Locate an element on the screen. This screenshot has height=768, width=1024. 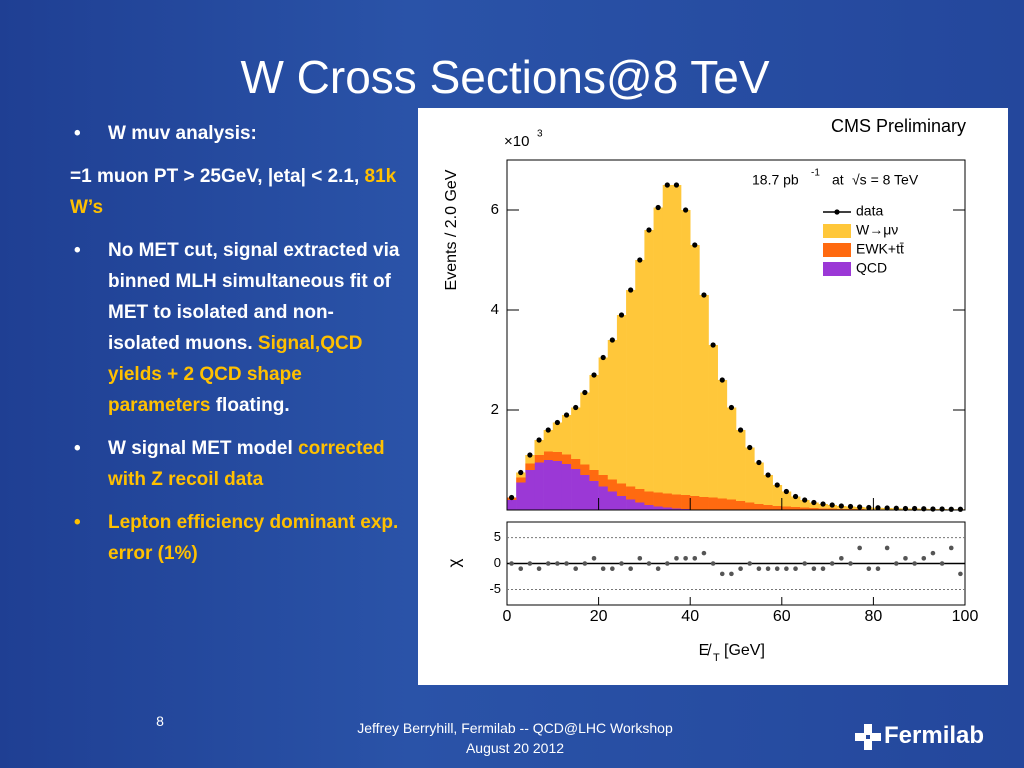
slide-title: W Cross Sections@8 TeV is located at coordinates (505, 77).